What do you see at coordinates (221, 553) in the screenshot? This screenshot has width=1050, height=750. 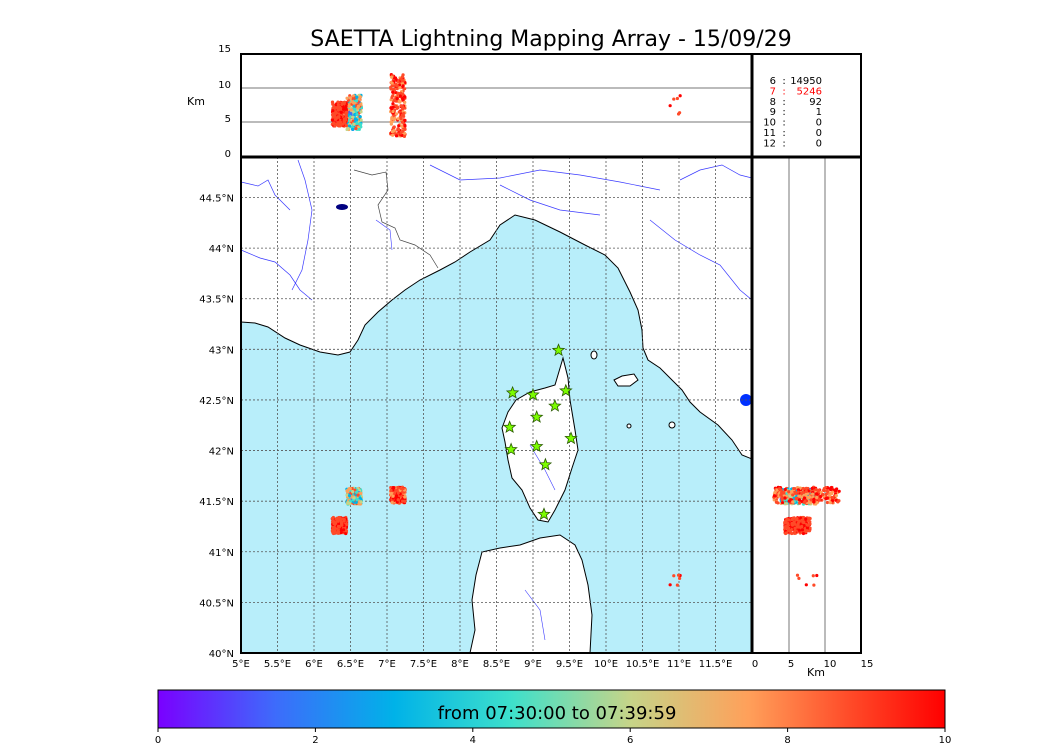 I see `lat-label: 41°N` at bounding box center [221, 553].